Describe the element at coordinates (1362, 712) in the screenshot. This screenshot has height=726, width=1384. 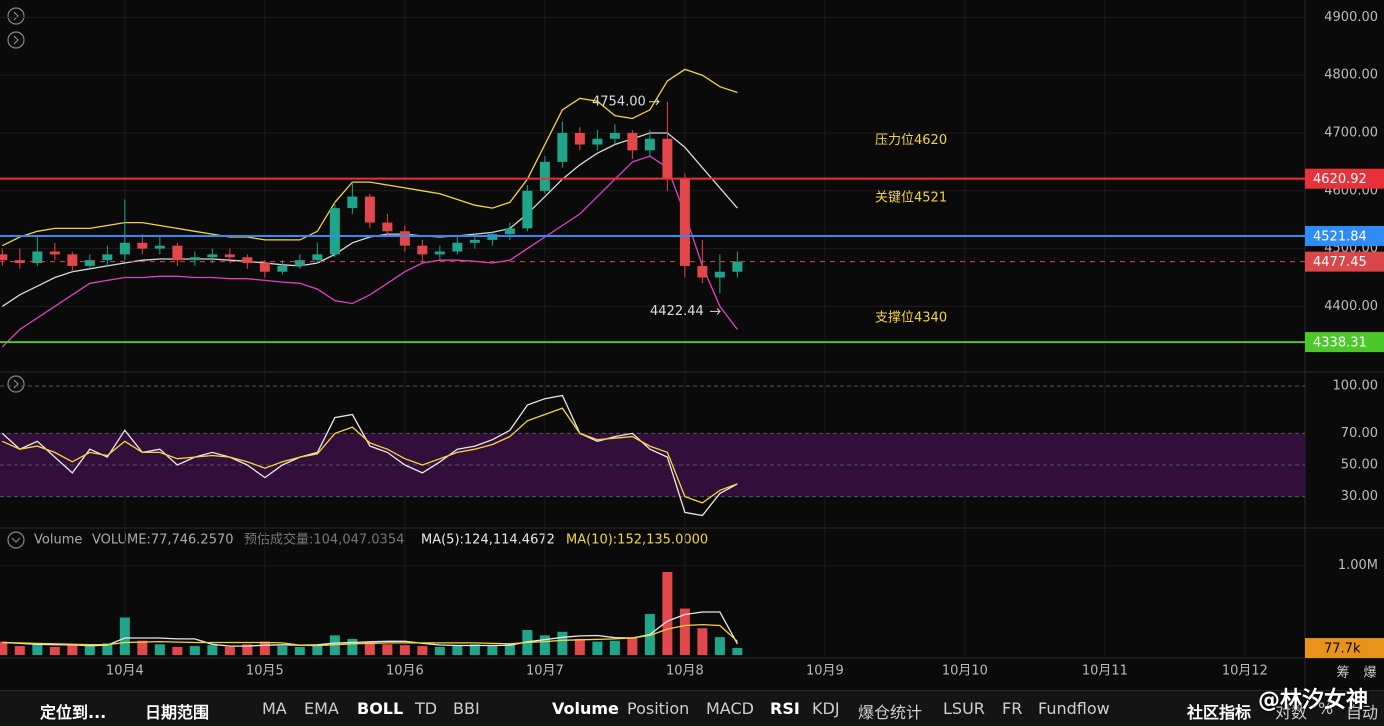
I see `toolbar-item: 自动` at that location.